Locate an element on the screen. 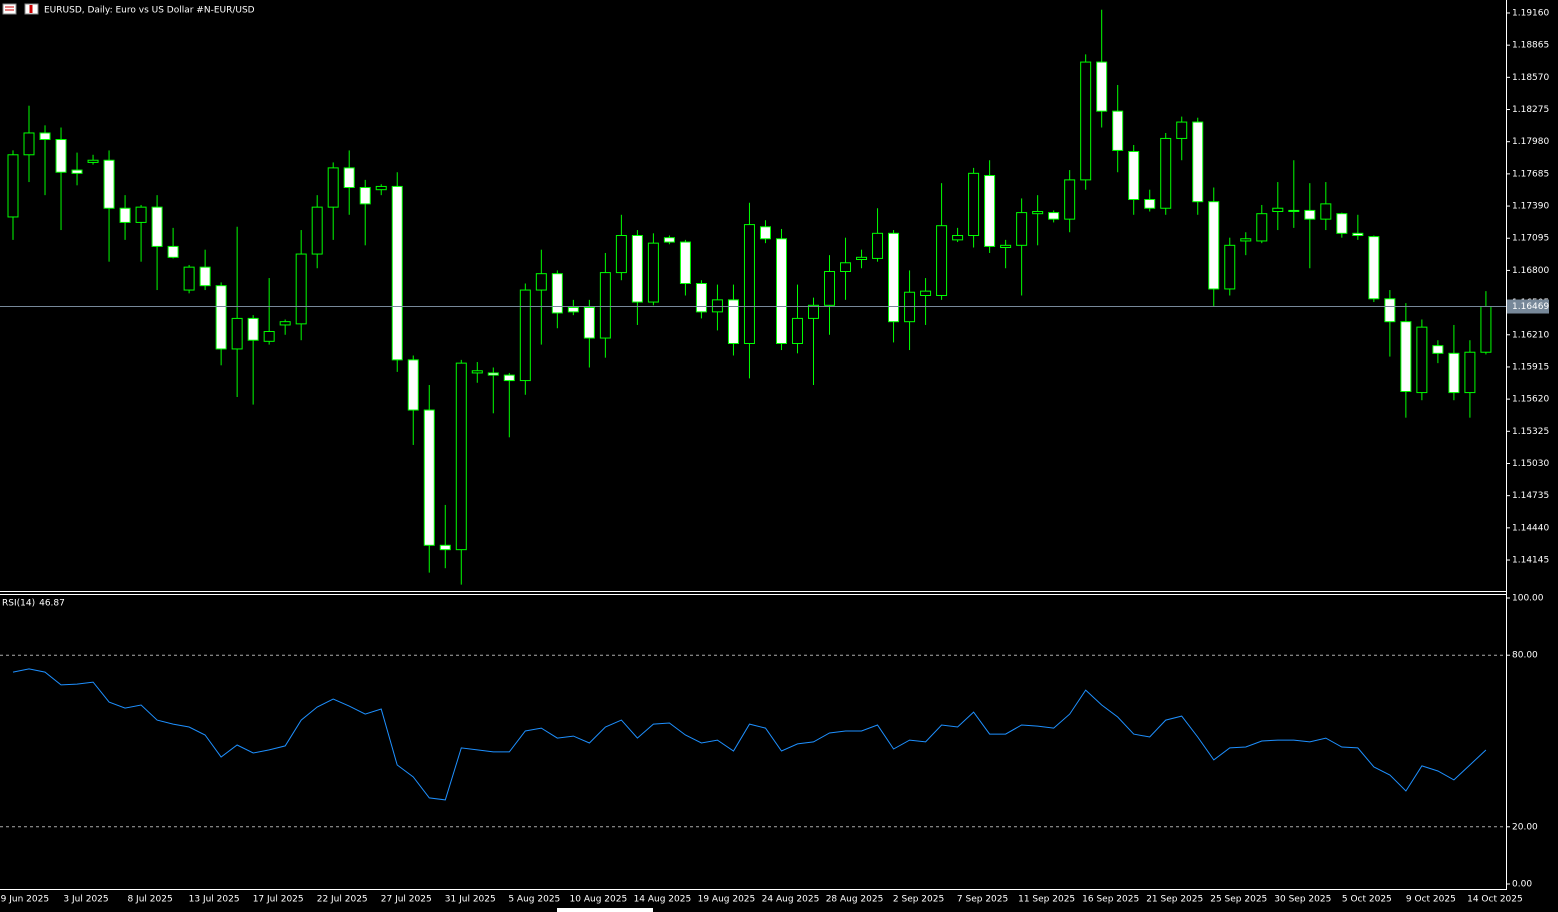  y-tick-label: 1.14735 is located at coordinates (1530, 496).